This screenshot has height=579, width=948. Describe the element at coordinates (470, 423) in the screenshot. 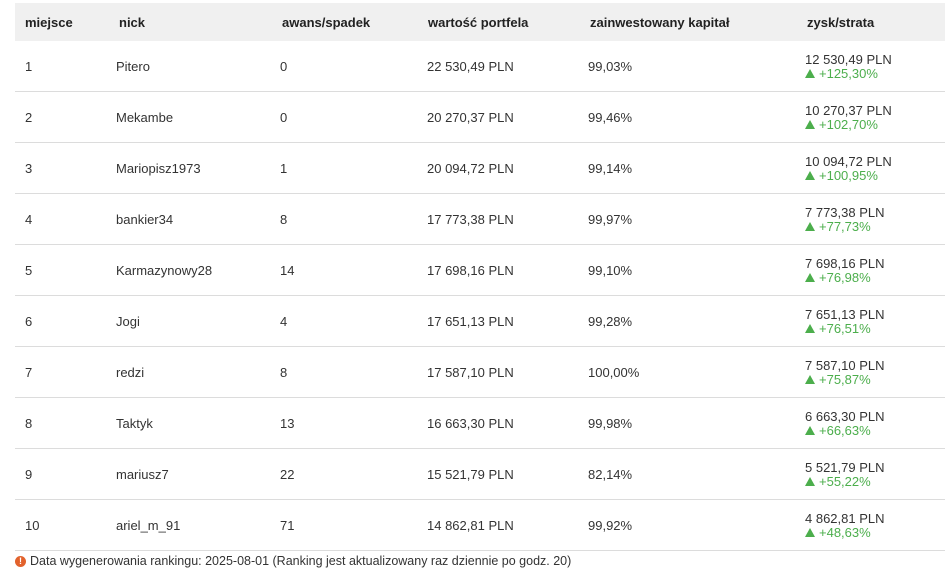

I see `cell-portfolio-value: 16 663,30 PLN` at that location.